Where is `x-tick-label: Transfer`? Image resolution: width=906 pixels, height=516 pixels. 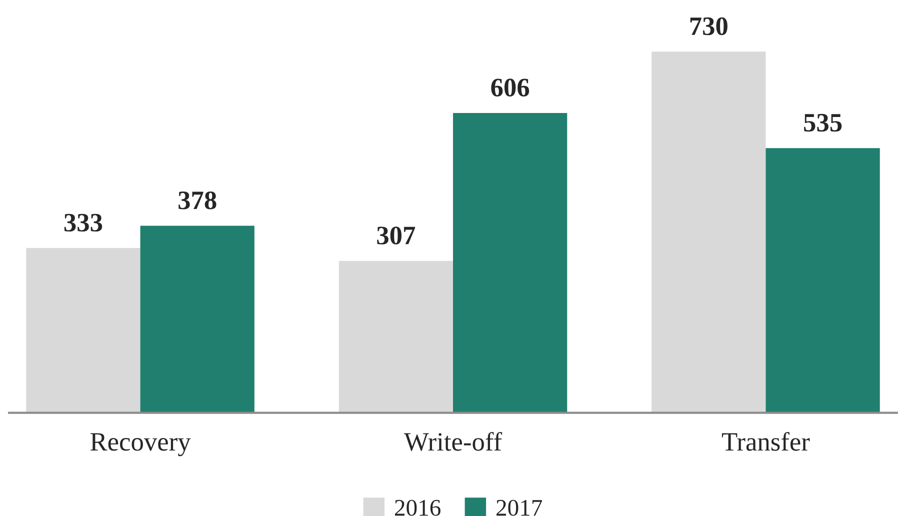 x-tick-label: Transfer is located at coordinates (766, 441).